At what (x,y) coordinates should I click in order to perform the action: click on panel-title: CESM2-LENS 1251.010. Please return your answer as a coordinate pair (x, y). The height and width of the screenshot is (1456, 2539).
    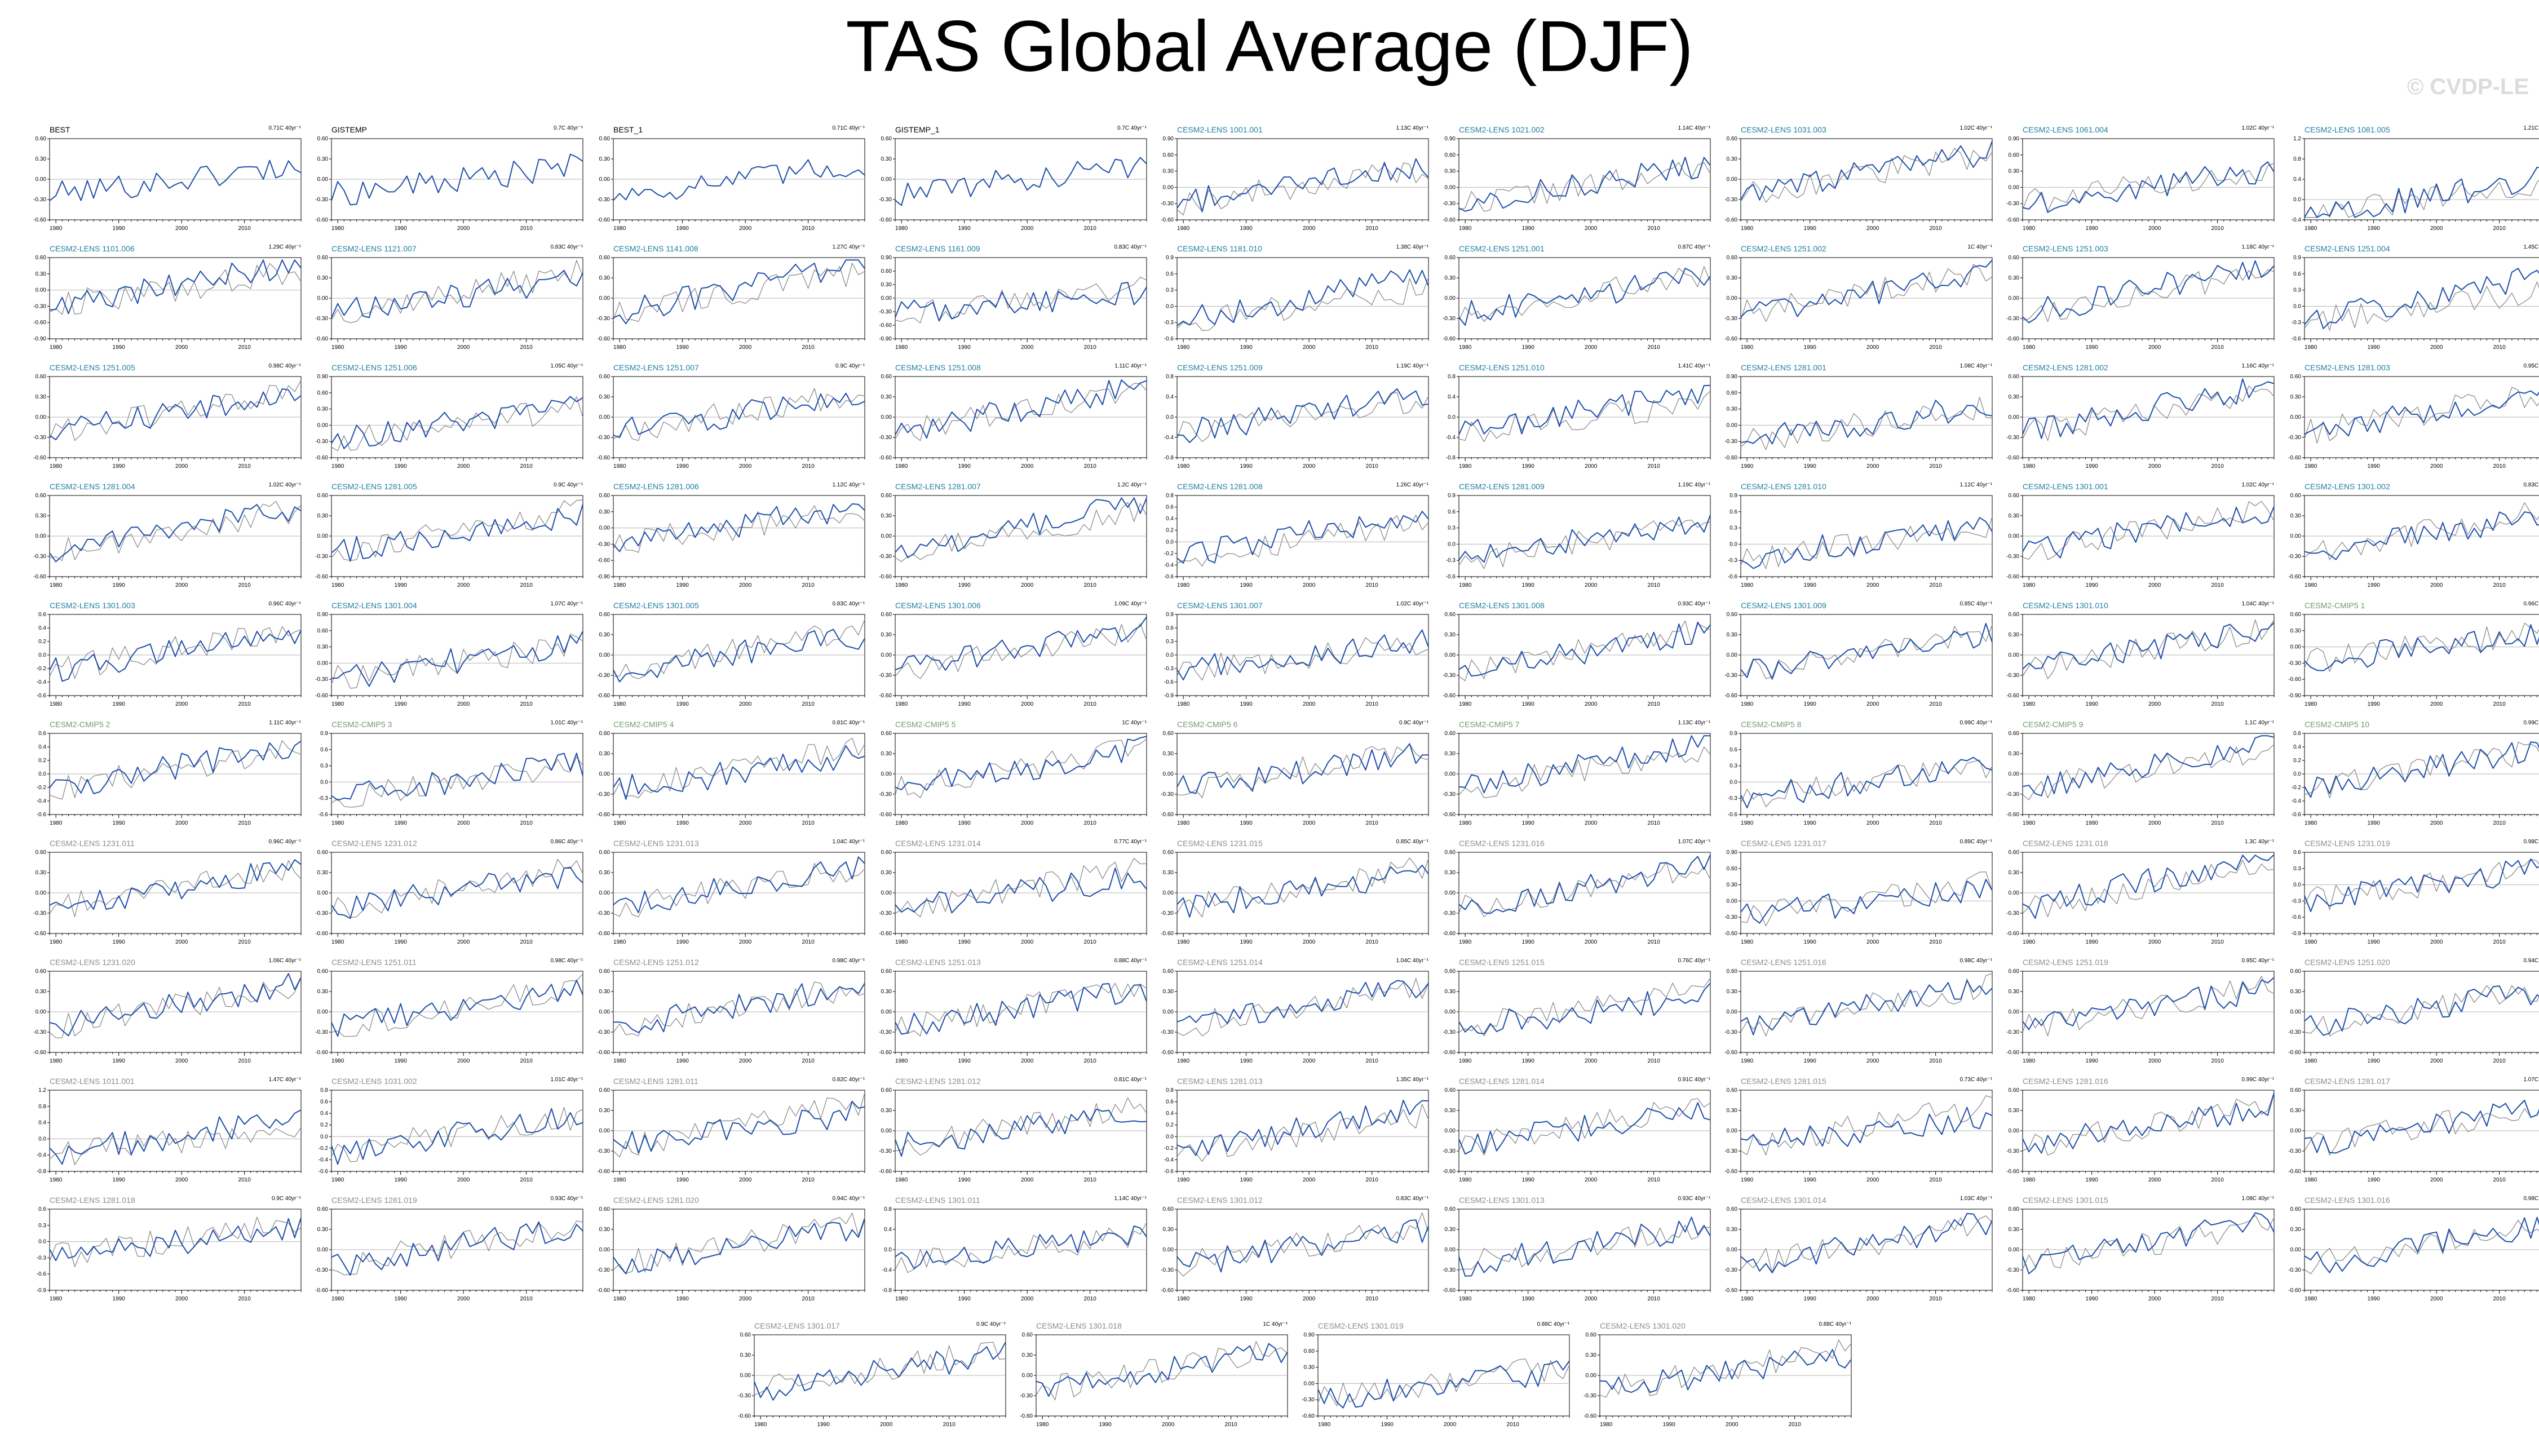
    Looking at the image, I should click on (1502, 367).